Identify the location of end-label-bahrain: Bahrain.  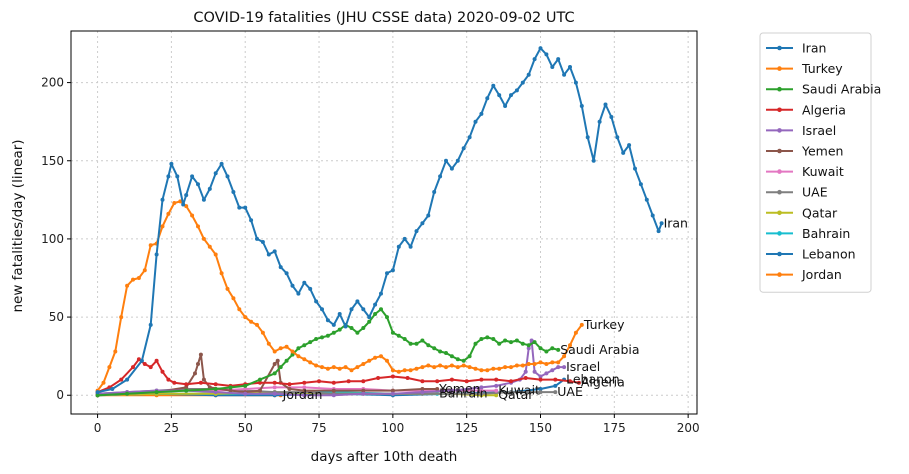
(463, 393).